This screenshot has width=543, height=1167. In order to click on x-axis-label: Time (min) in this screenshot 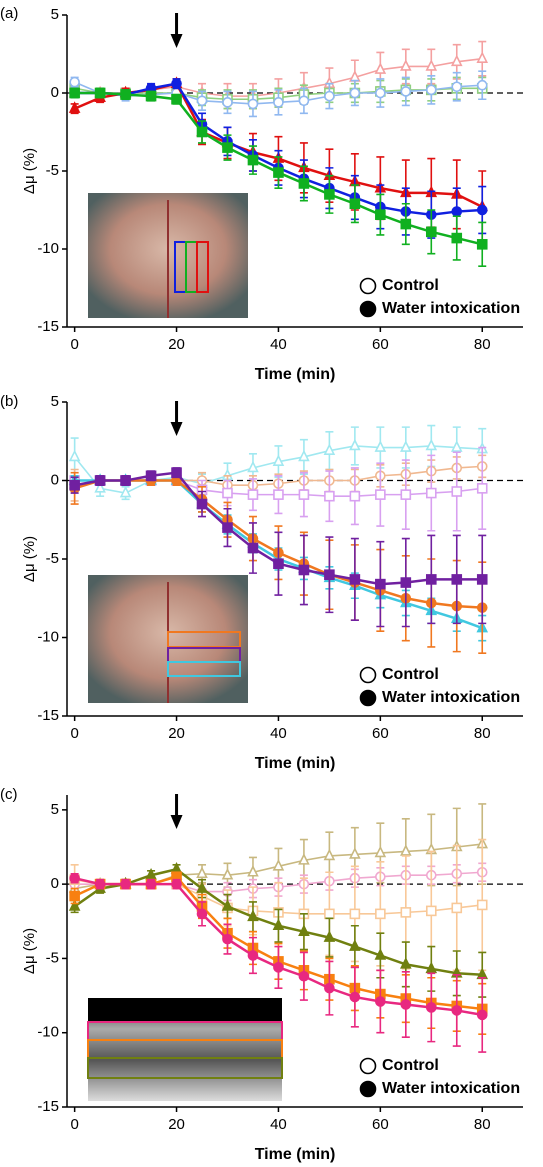, I will do `click(295, 374)`.